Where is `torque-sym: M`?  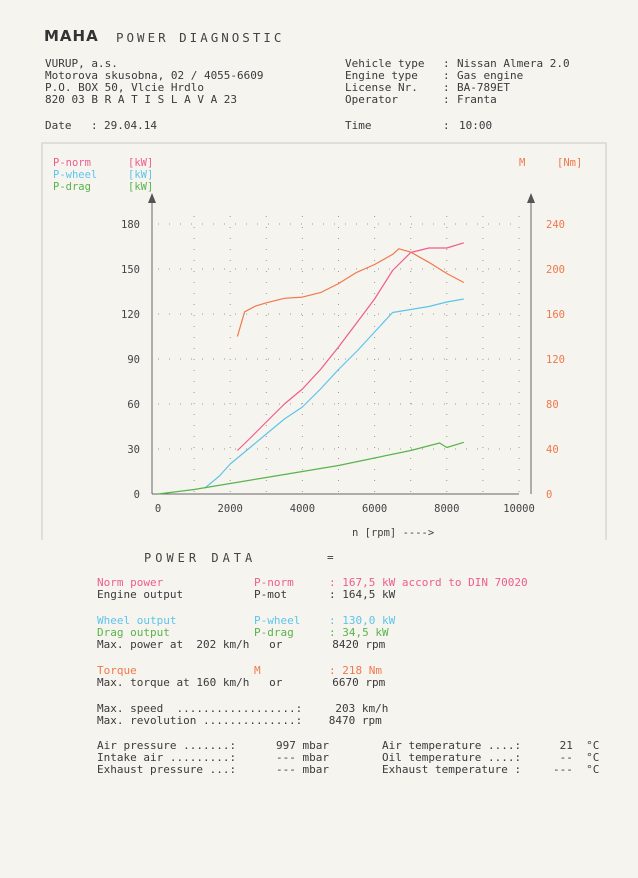 torque-sym: M is located at coordinates (257, 670).